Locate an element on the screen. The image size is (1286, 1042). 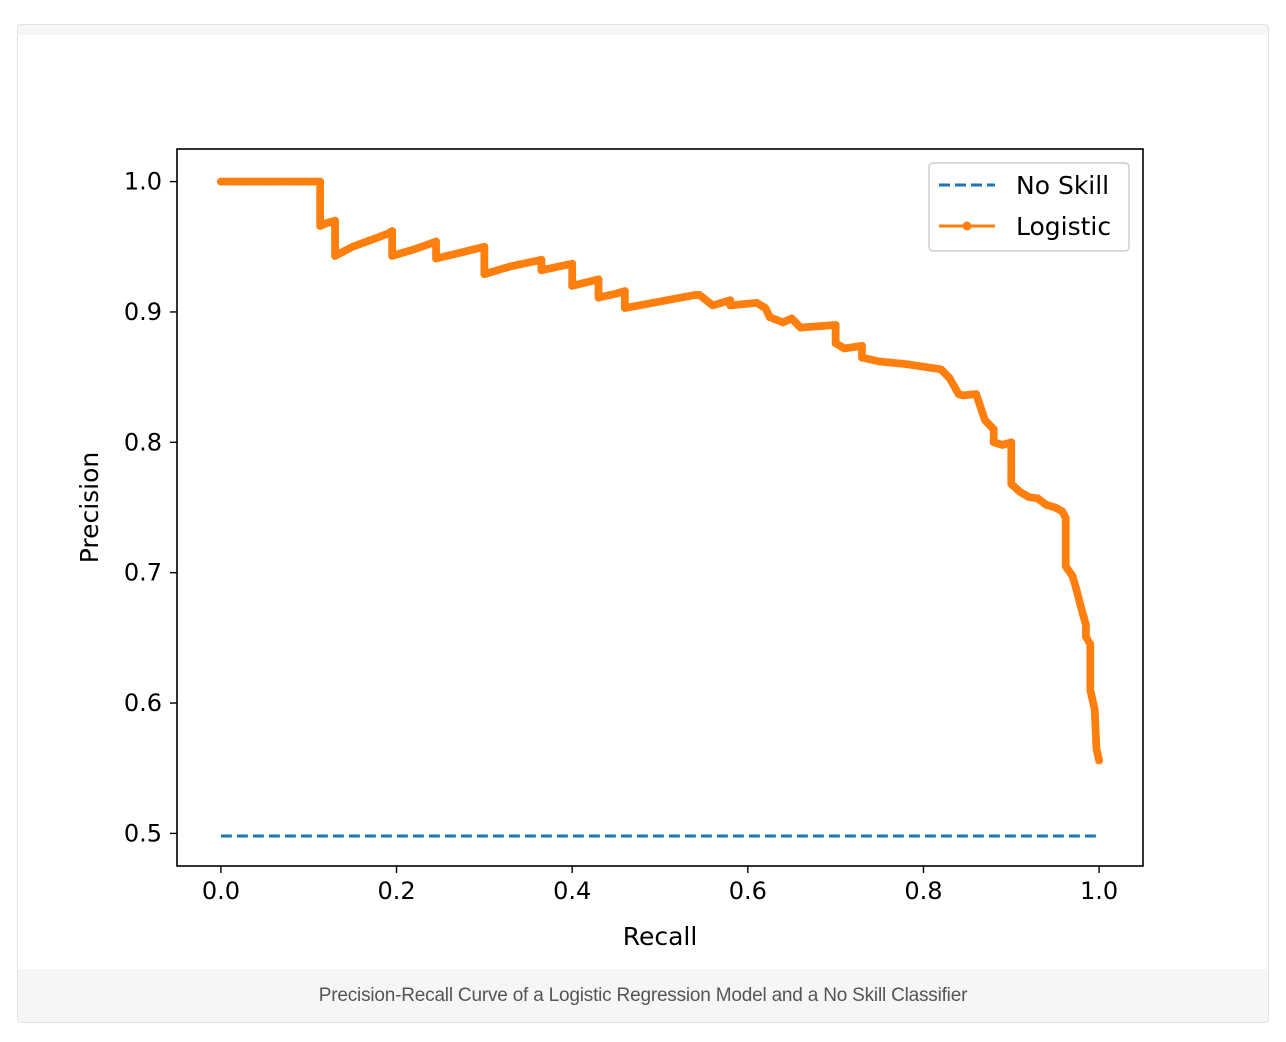
legend: No Skill Logistic is located at coordinates (1029, 207).